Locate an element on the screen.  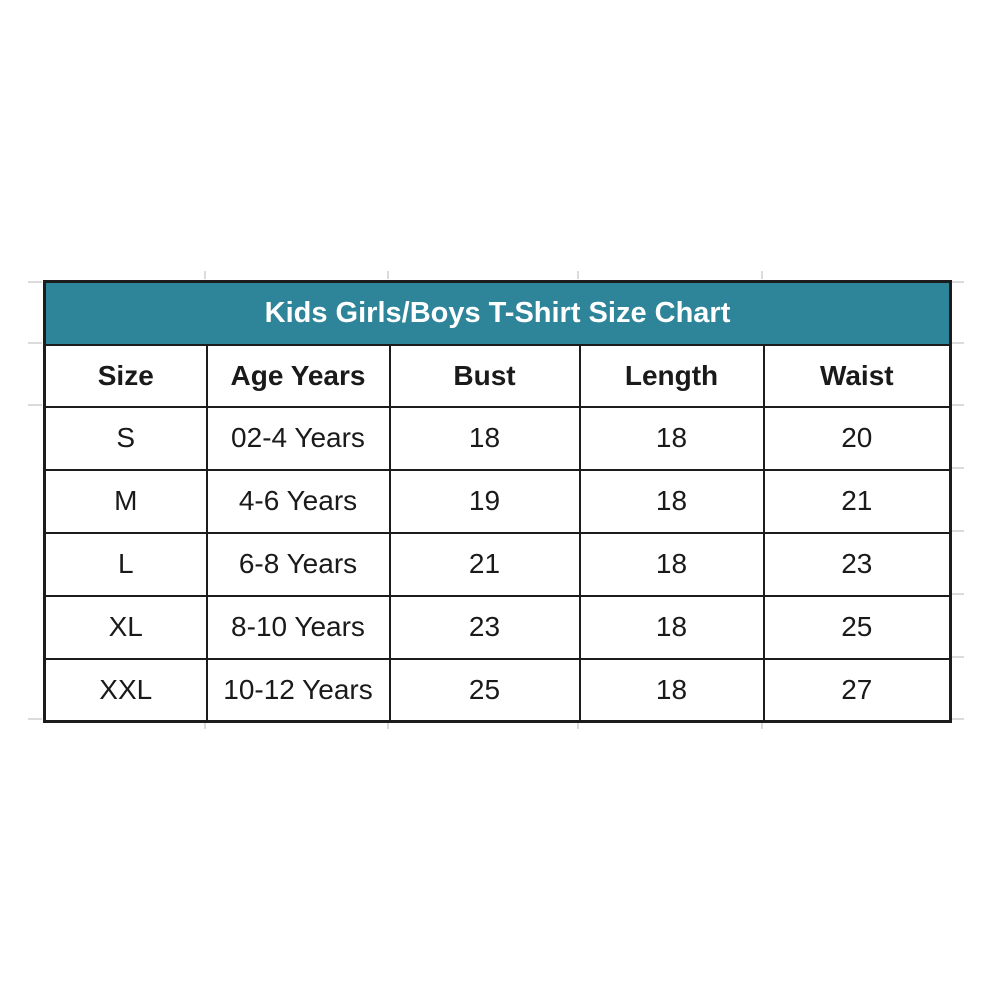
age-value: 4-6 Years is located at coordinates (298, 501).